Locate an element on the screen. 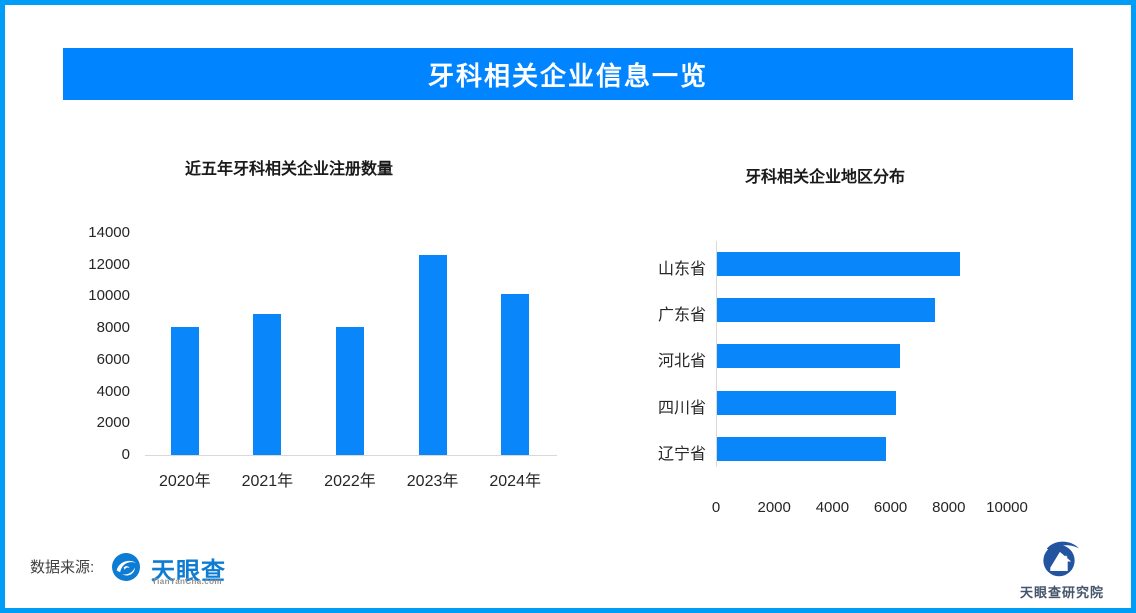  x-axis-tick-label: 6000 is located at coordinates (890, 507).